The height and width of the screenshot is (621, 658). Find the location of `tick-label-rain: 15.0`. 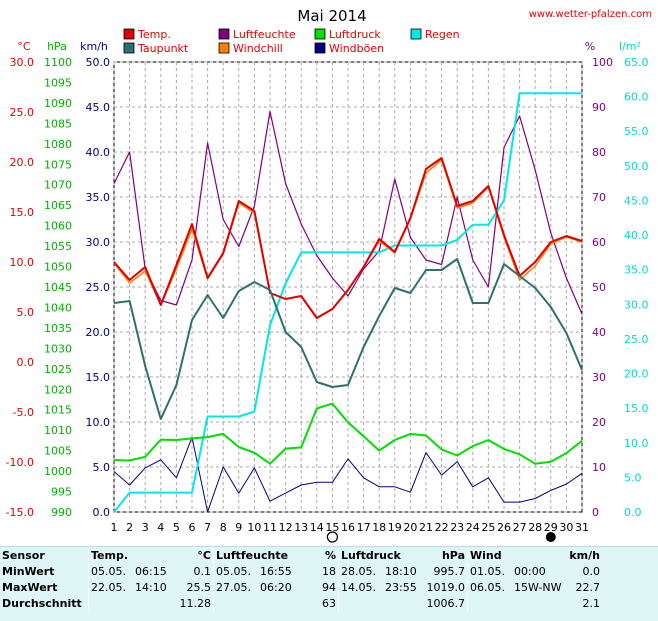

tick-label-rain: 15.0 is located at coordinates (636, 408).